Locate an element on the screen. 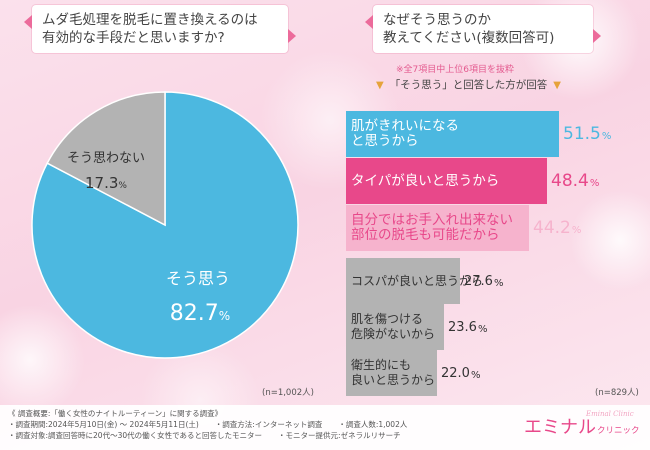 This screenshot has width=650, height=450. pie-value-agree-pct: % is located at coordinates (224, 316).